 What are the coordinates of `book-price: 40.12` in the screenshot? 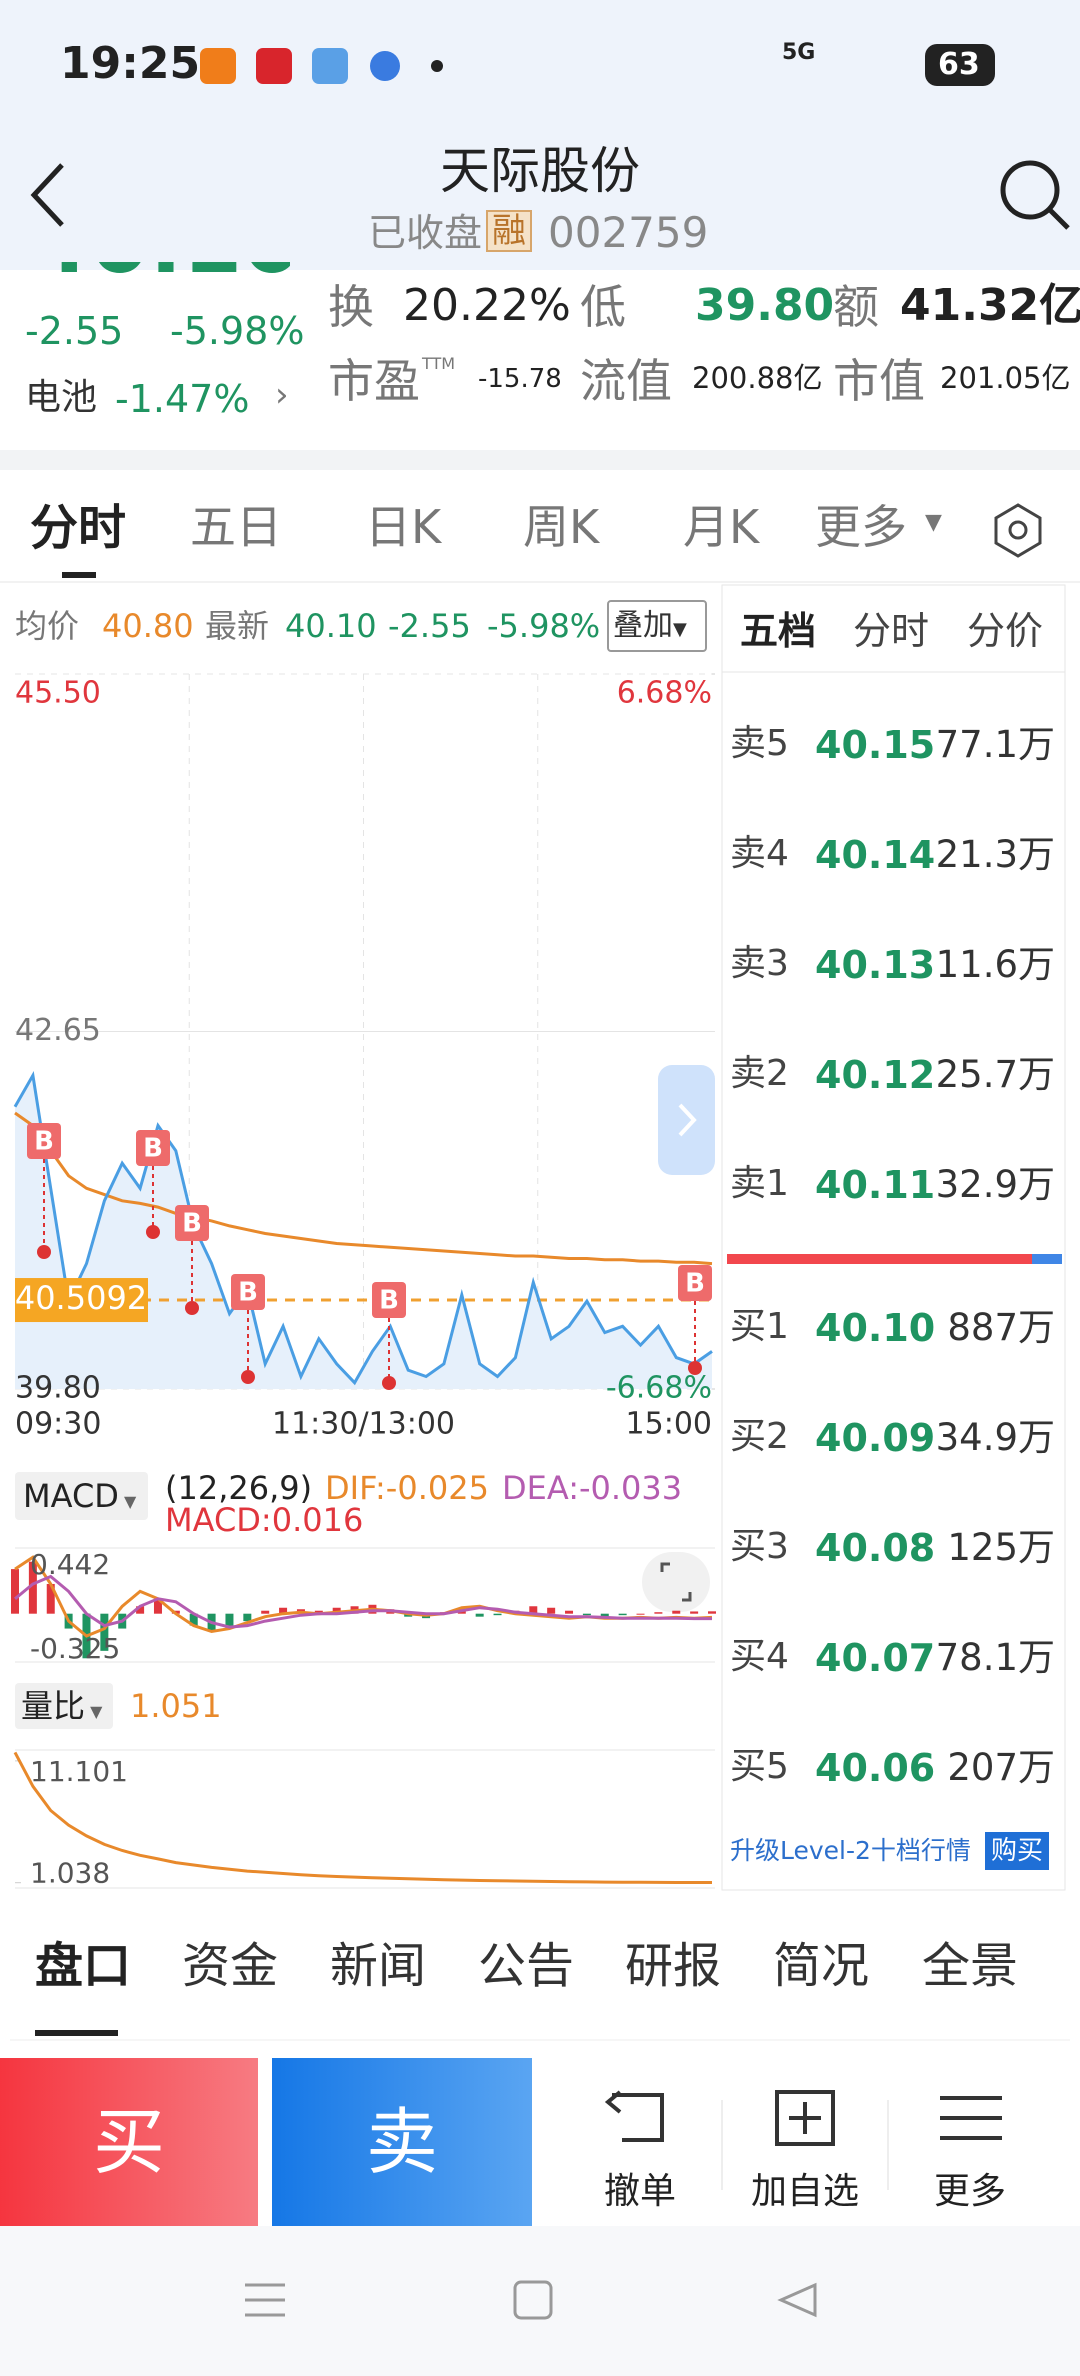 It's located at (875, 1075).